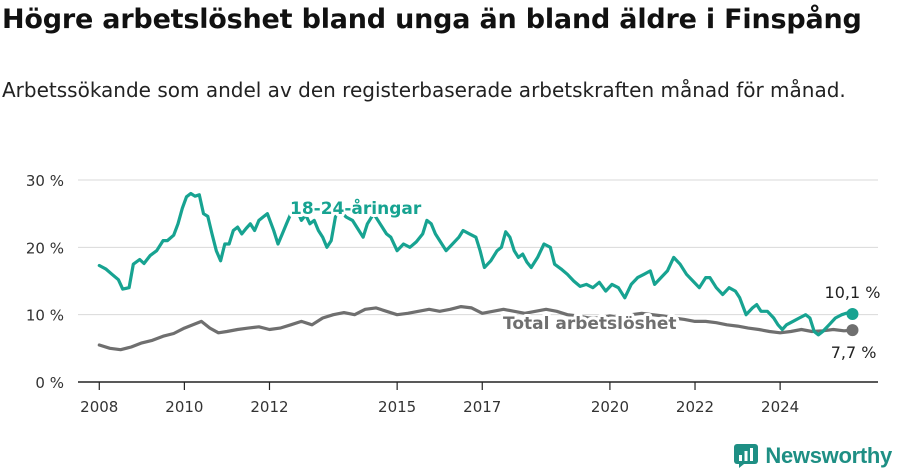  What do you see at coordinates (45, 316) in the screenshot?
I see `y-tick-label: 10 %` at bounding box center [45, 316].